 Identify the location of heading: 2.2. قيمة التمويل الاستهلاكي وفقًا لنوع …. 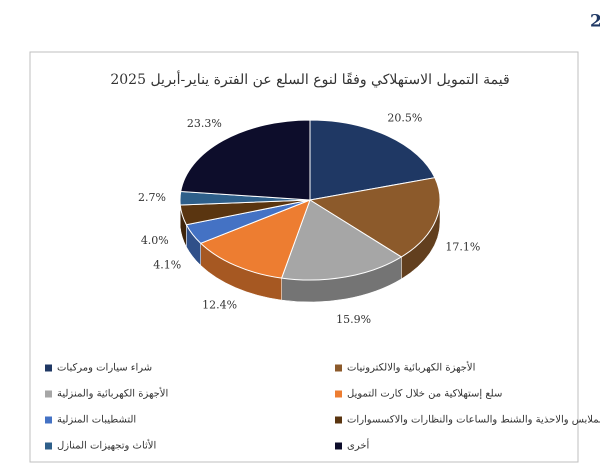
(595, 20).